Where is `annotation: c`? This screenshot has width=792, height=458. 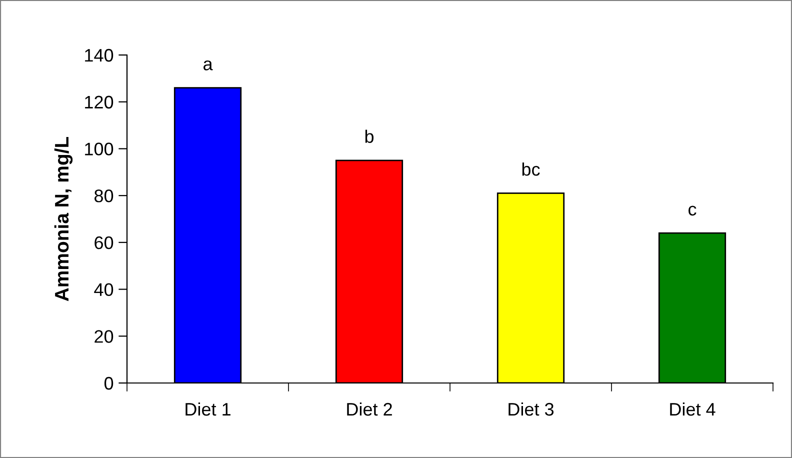 annotation: c is located at coordinates (692, 211).